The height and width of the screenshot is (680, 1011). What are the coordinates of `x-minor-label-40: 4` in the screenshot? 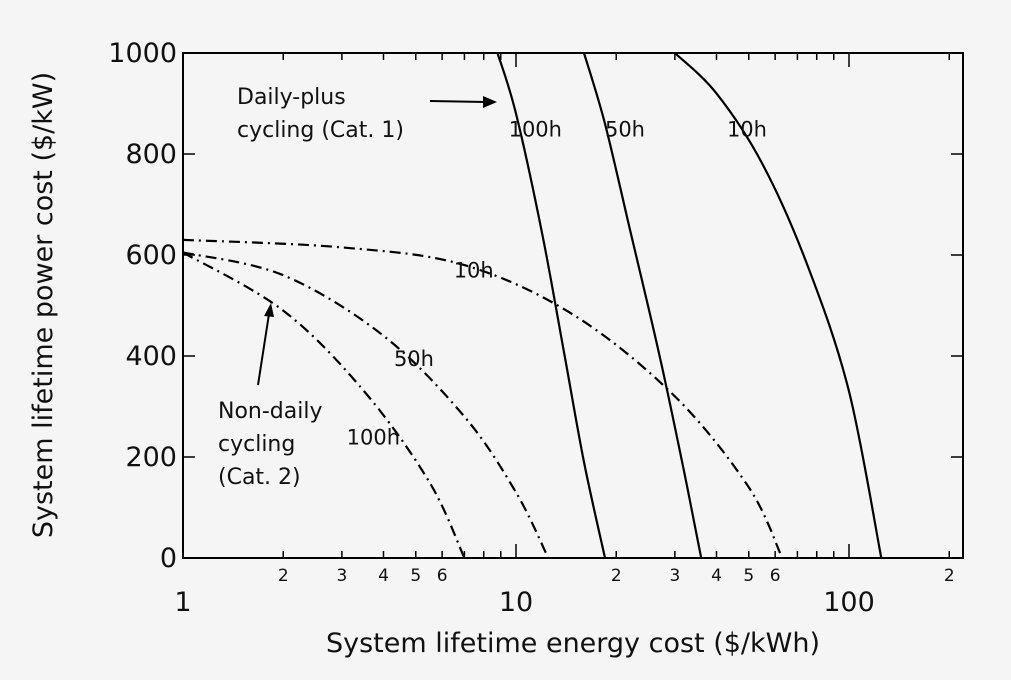 It's located at (716, 576).